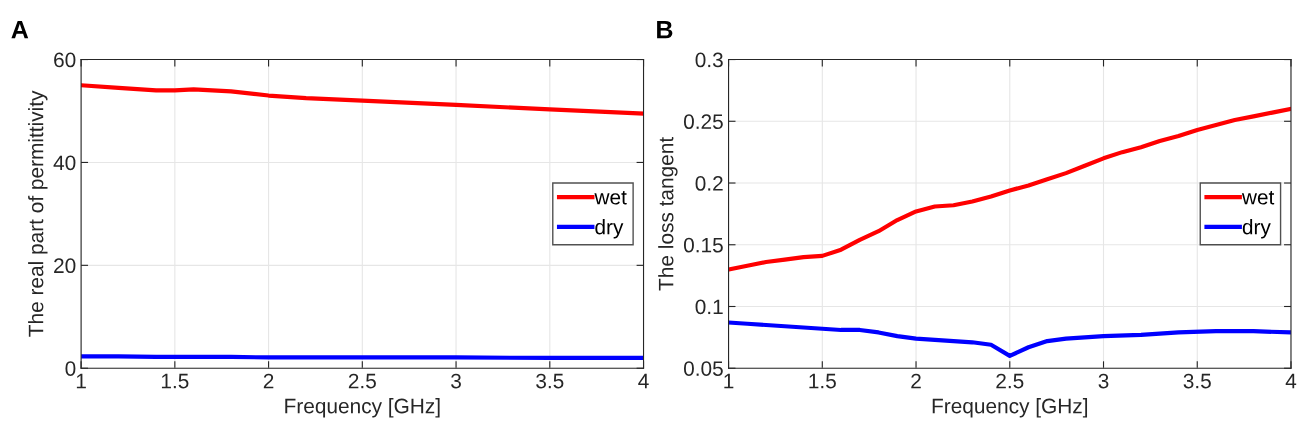  What do you see at coordinates (38, 213) in the screenshot?
I see `y-axis-title: The real part of permittivity` at bounding box center [38, 213].